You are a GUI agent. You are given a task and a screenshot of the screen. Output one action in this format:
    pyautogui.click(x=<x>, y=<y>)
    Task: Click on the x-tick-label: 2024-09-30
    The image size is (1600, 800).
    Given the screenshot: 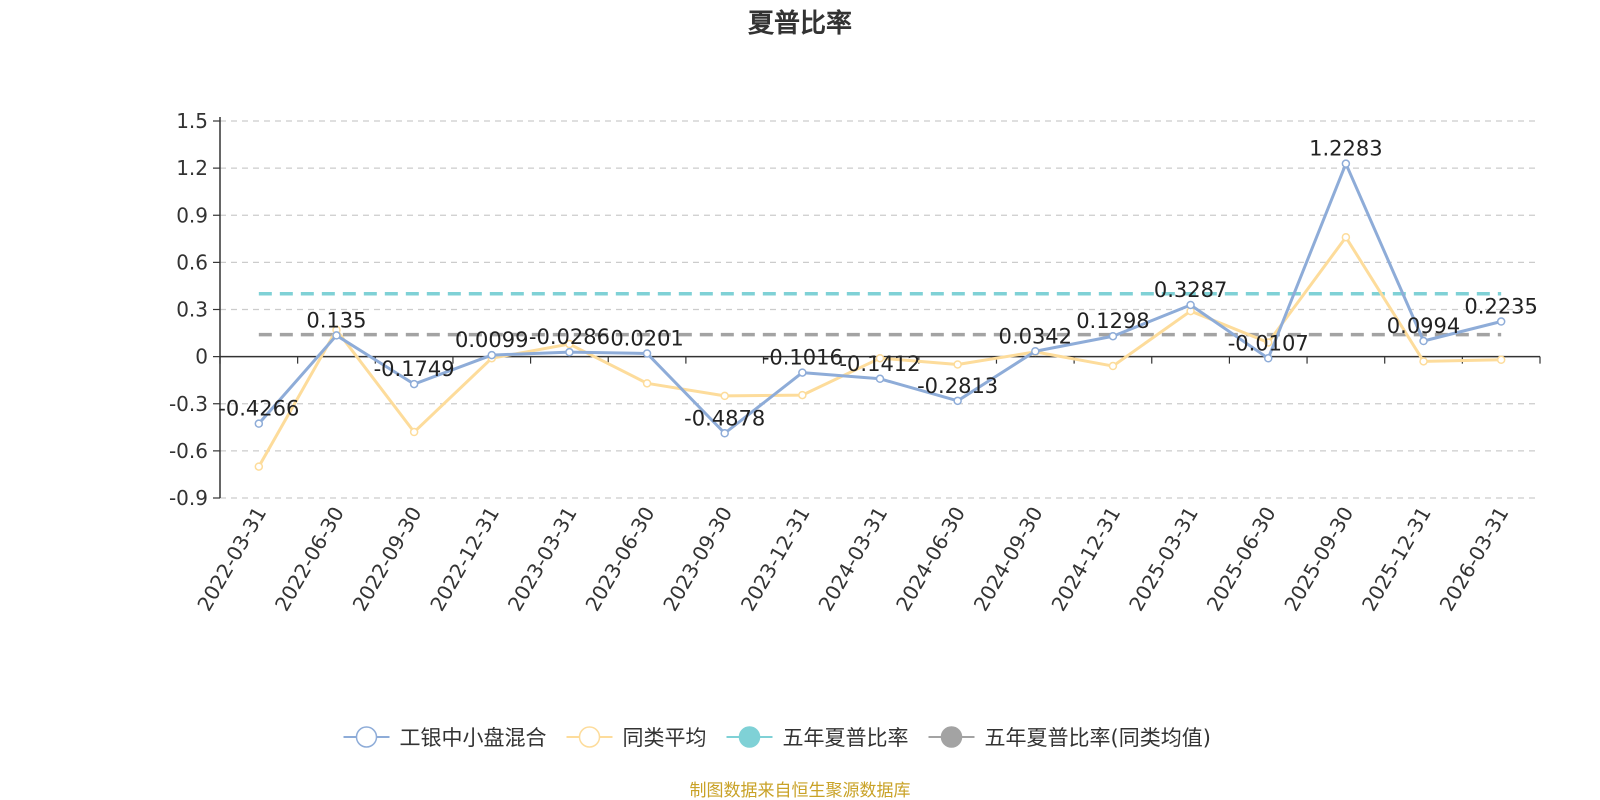 What is the action you would take?
    pyautogui.click(x=1008, y=559)
    